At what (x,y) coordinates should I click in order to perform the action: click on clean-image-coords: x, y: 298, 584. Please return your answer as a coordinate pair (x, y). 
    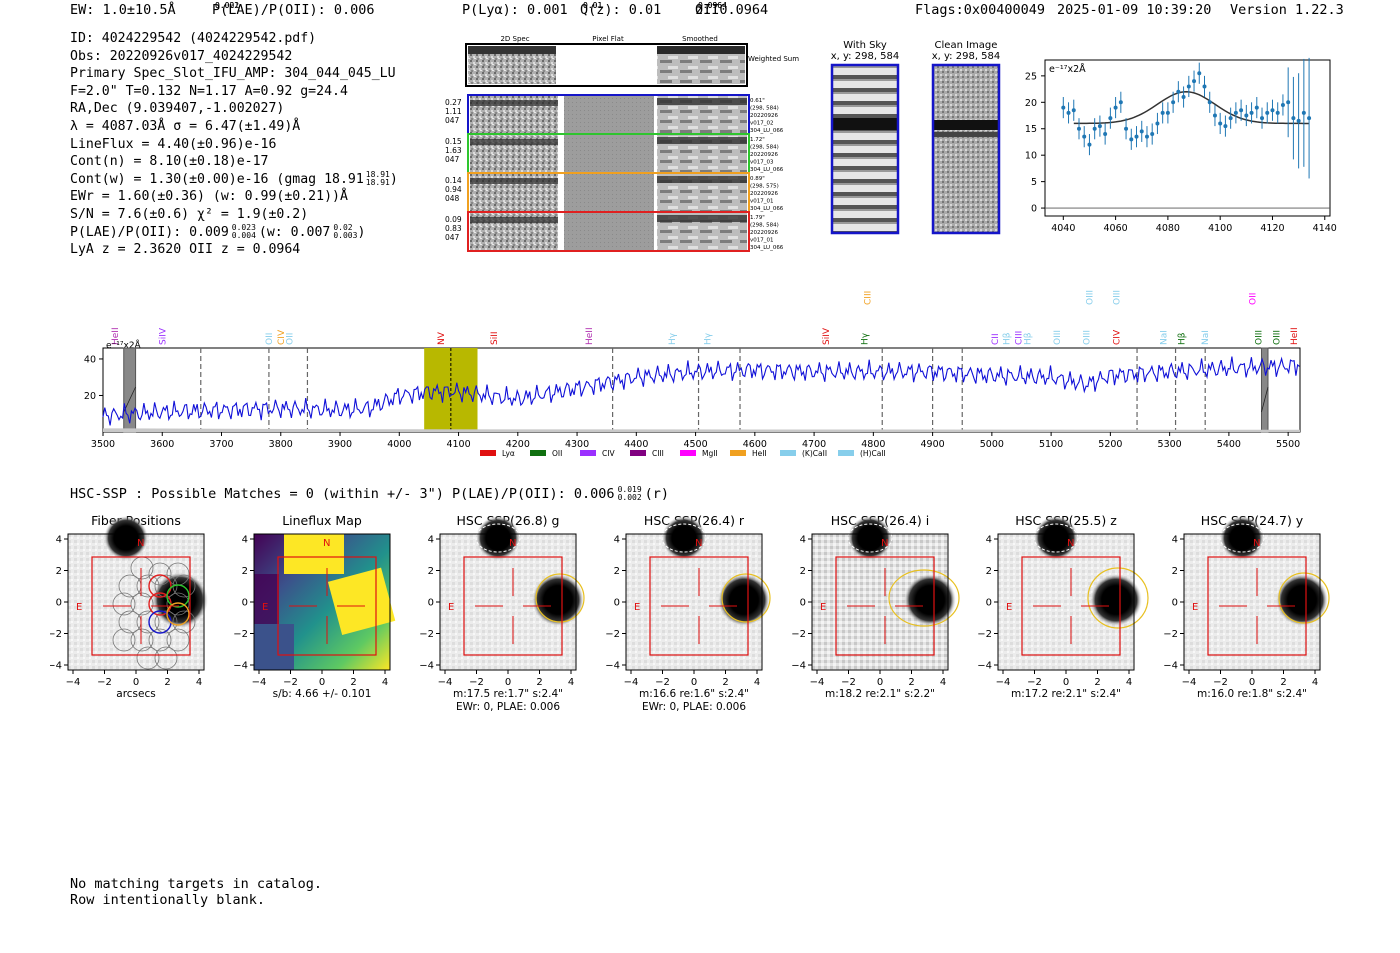
    Looking at the image, I should click on (966, 56).